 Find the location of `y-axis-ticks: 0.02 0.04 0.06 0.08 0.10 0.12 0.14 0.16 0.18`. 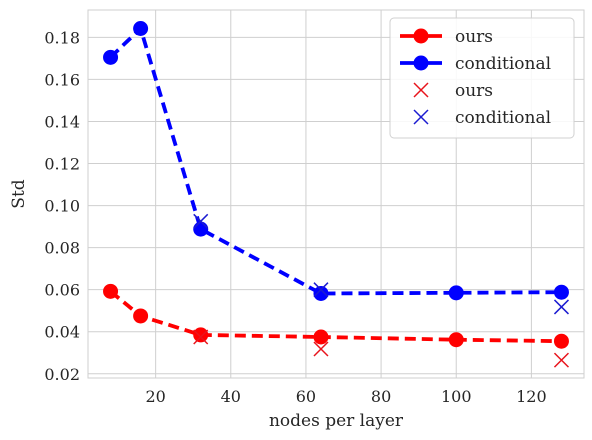

y-axis-ticks: 0.02 0.04 0.06 0.08 0.10 0.12 0.14 0.16 0.18 is located at coordinates (62, 205).